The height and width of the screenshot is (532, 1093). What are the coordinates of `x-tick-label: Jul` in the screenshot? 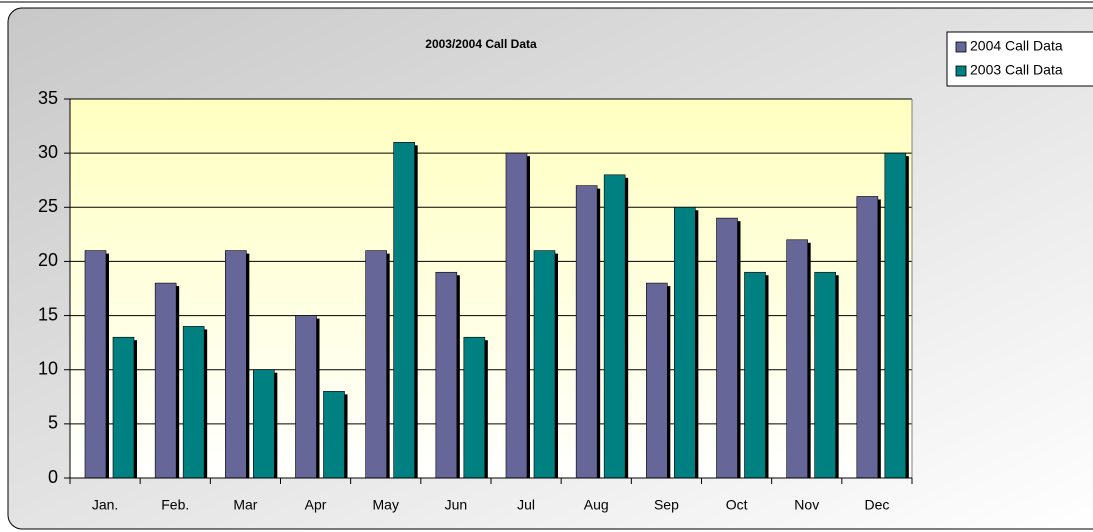 It's located at (526, 505).